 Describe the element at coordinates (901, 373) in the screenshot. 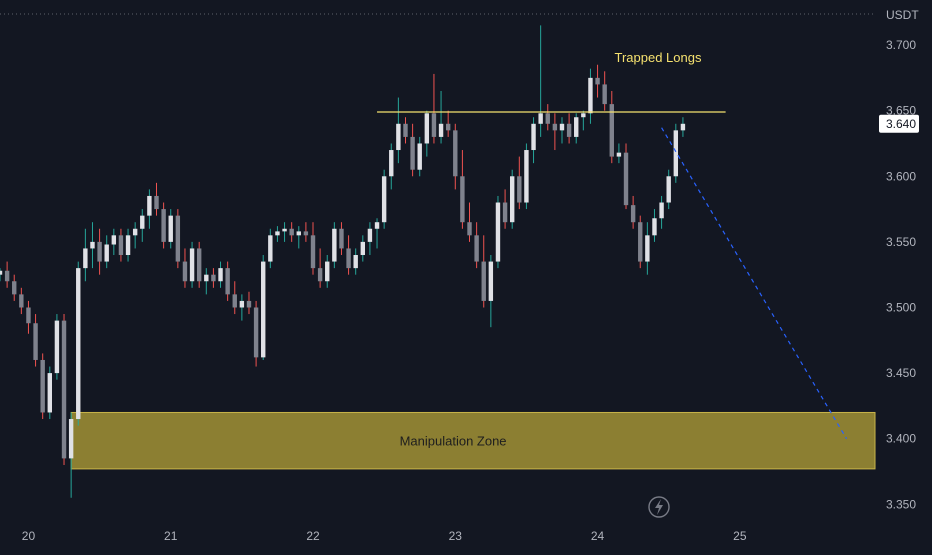

I see `y-axis-tick-label: 3.450` at that location.